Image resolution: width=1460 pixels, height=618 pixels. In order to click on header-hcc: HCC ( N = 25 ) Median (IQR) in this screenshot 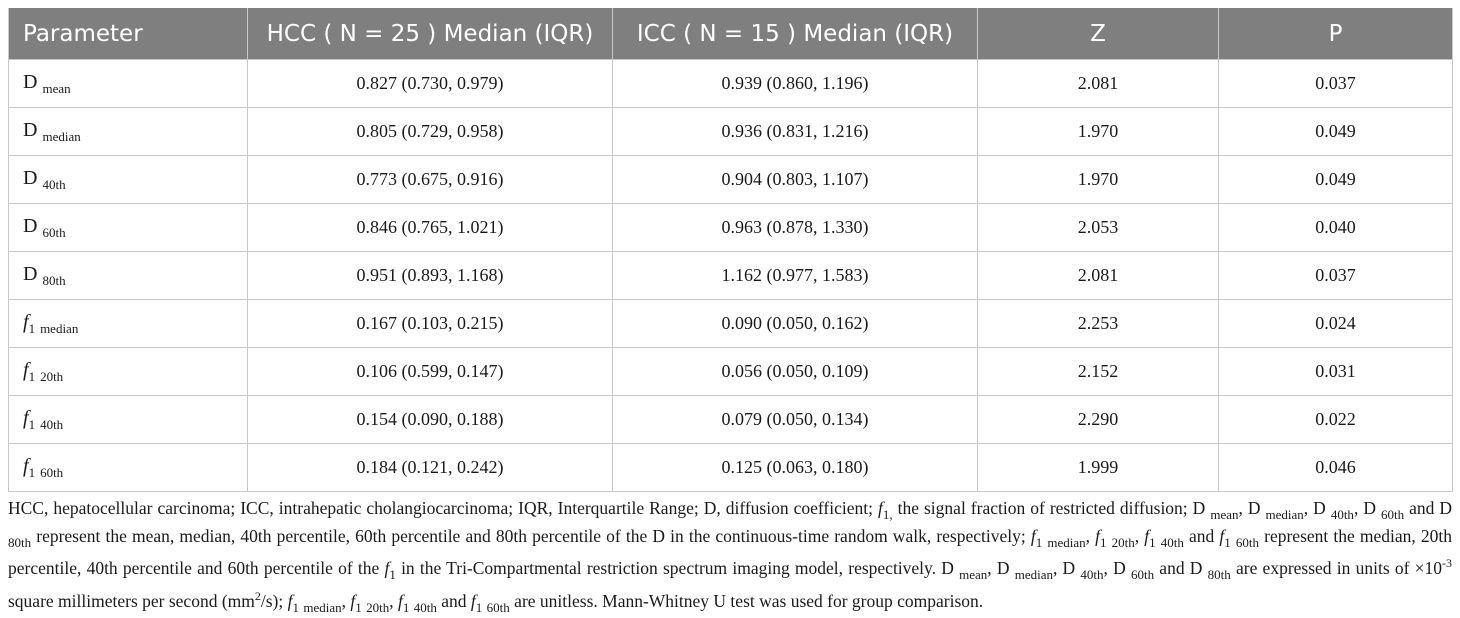, I will do `click(430, 34)`.